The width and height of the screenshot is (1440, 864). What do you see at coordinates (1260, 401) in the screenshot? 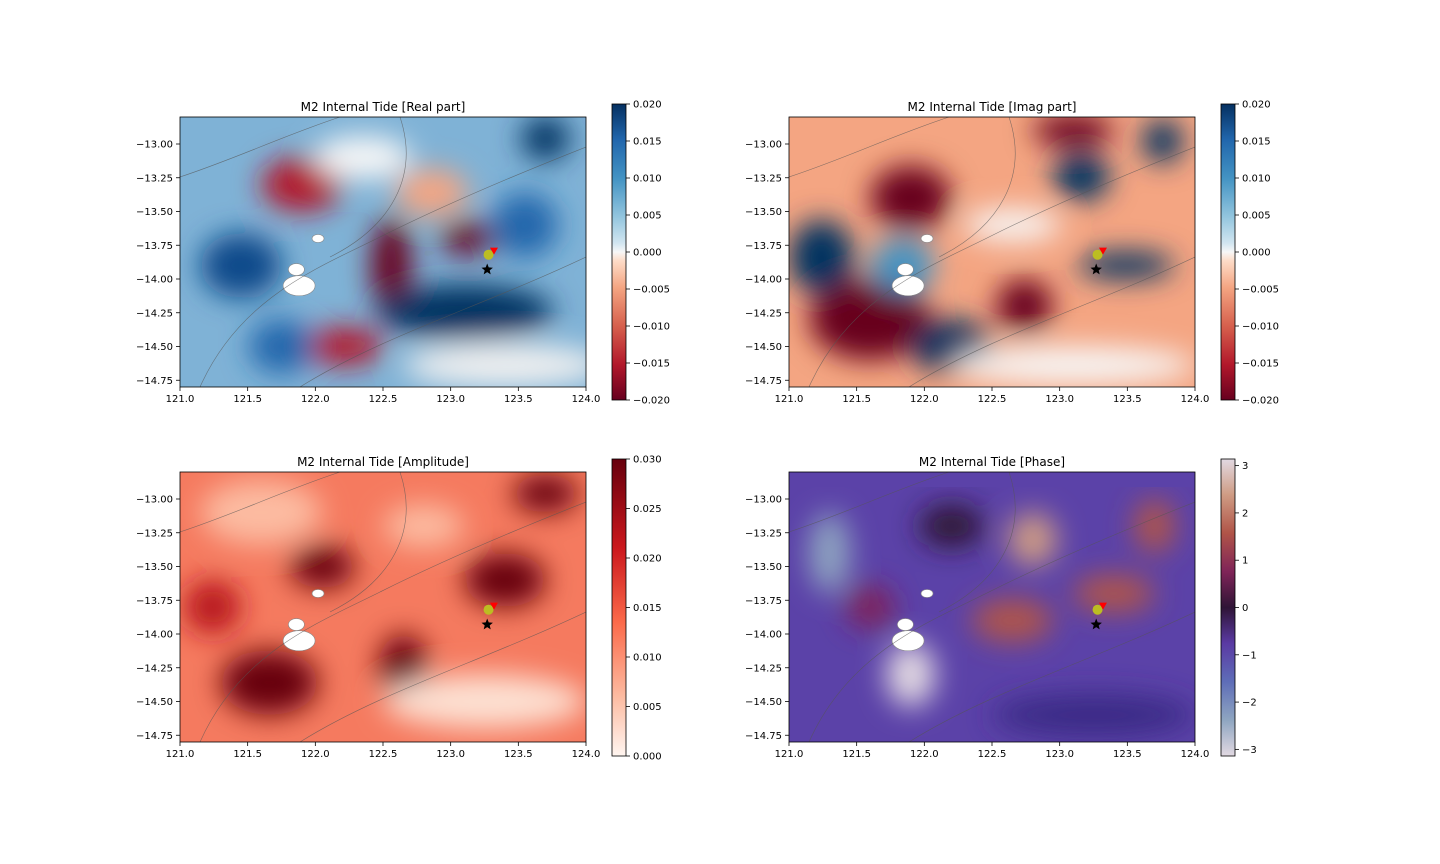
I see `colorbar-tick-label: −0.020` at bounding box center [1260, 401].